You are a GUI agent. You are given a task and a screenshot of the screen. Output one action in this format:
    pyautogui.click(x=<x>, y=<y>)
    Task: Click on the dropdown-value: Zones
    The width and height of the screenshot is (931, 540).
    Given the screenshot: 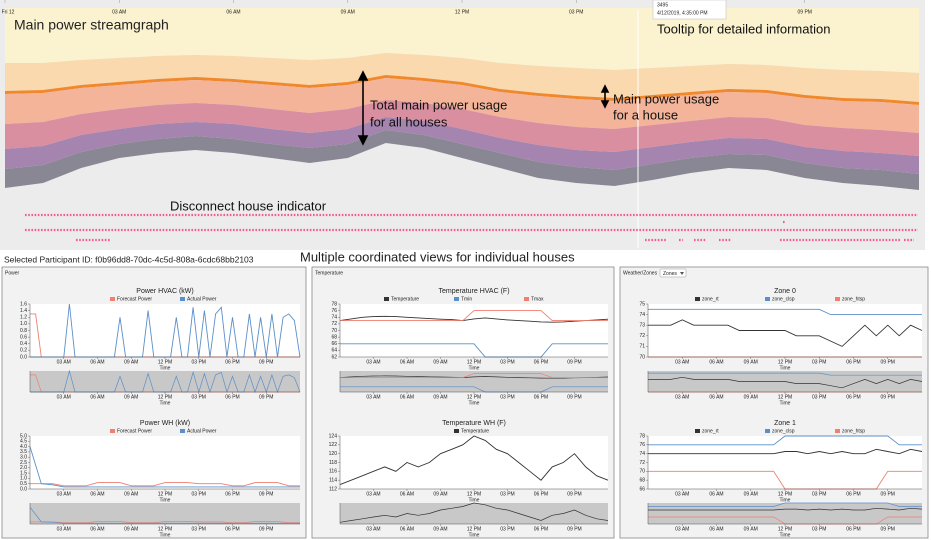 What is the action you would take?
    pyautogui.click(x=670, y=274)
    